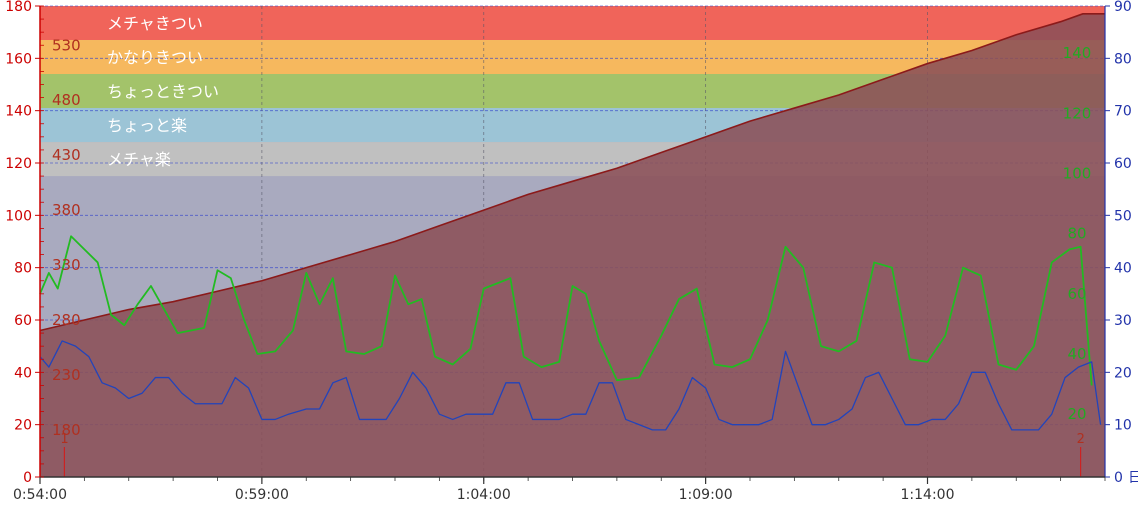 The image size is (1138, 506). What do you see at coordinates (1123, 373) in the screenshot?
I see `right-tick-label-2: 20` at bounding box center [1123, 373].